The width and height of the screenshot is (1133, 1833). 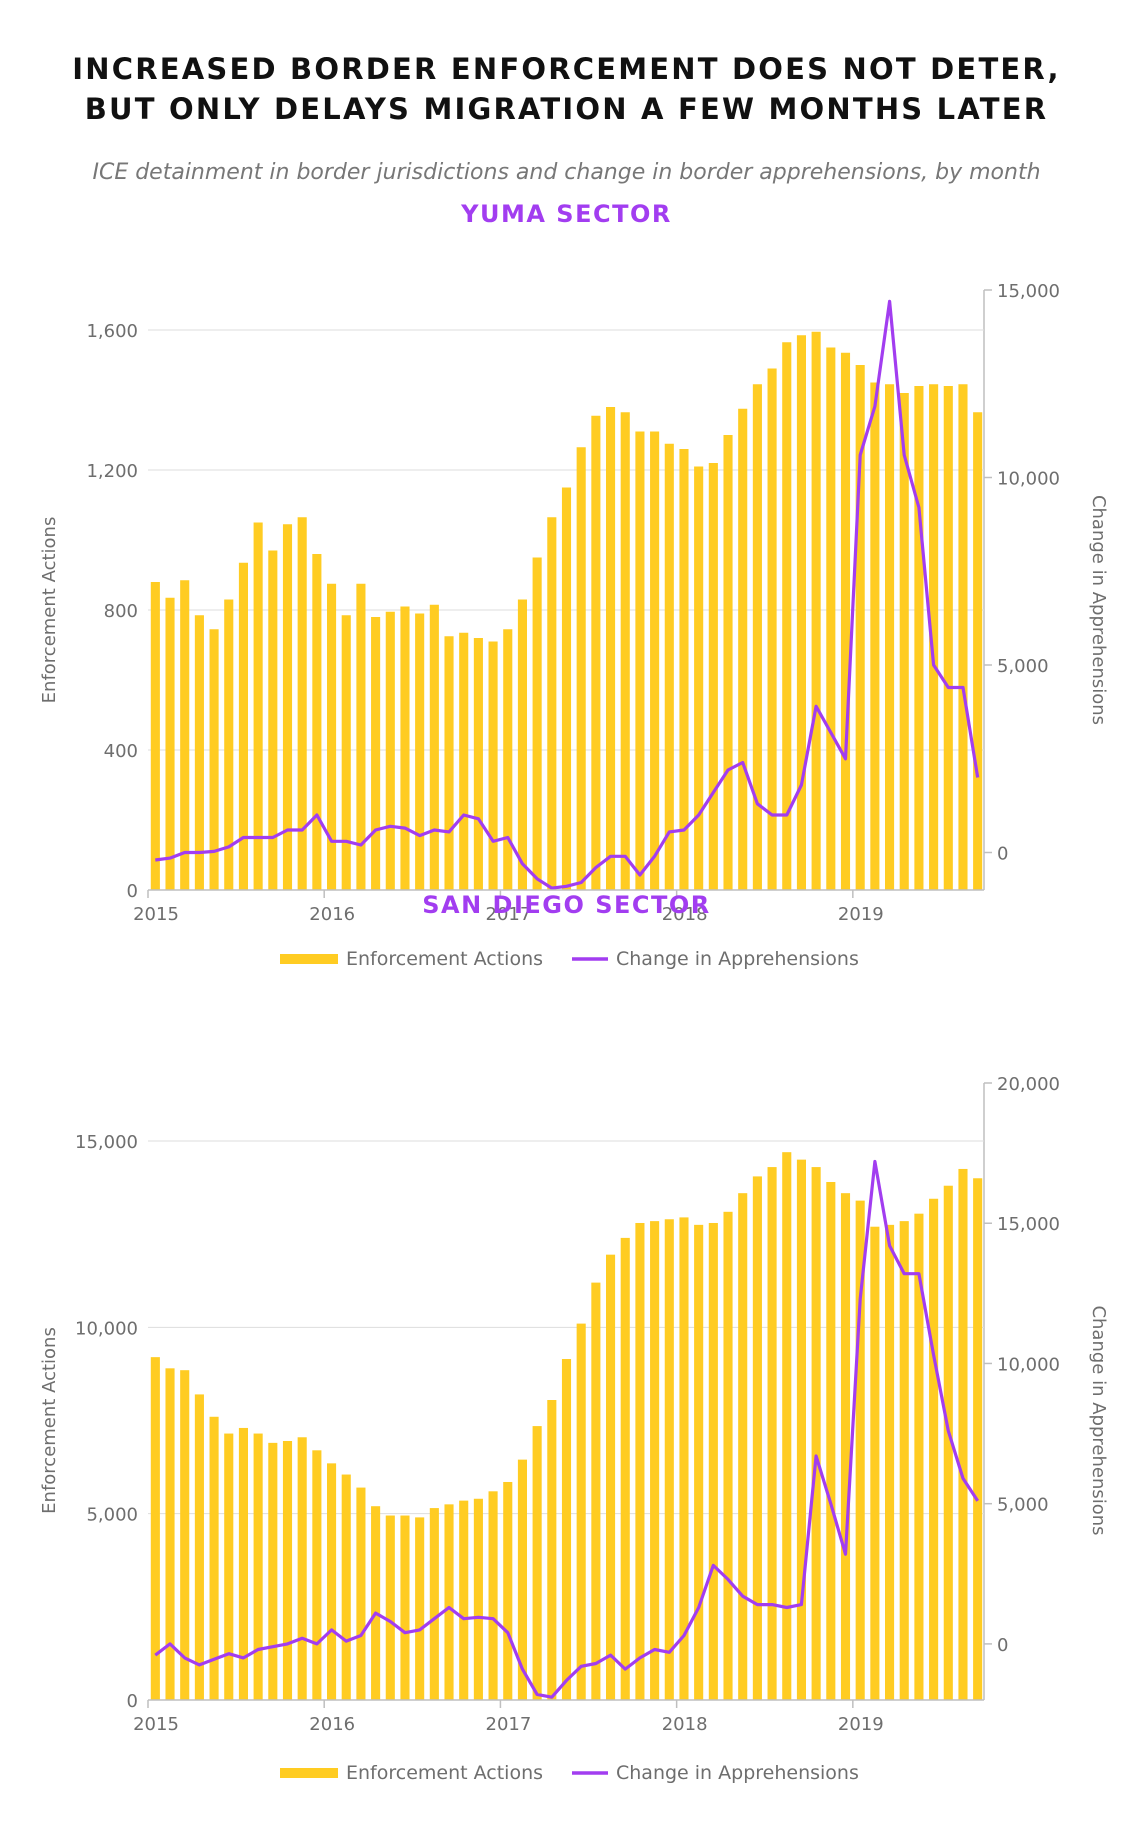 I want to click on y-tick-label: 10,000, so click(x=106, y=1328).